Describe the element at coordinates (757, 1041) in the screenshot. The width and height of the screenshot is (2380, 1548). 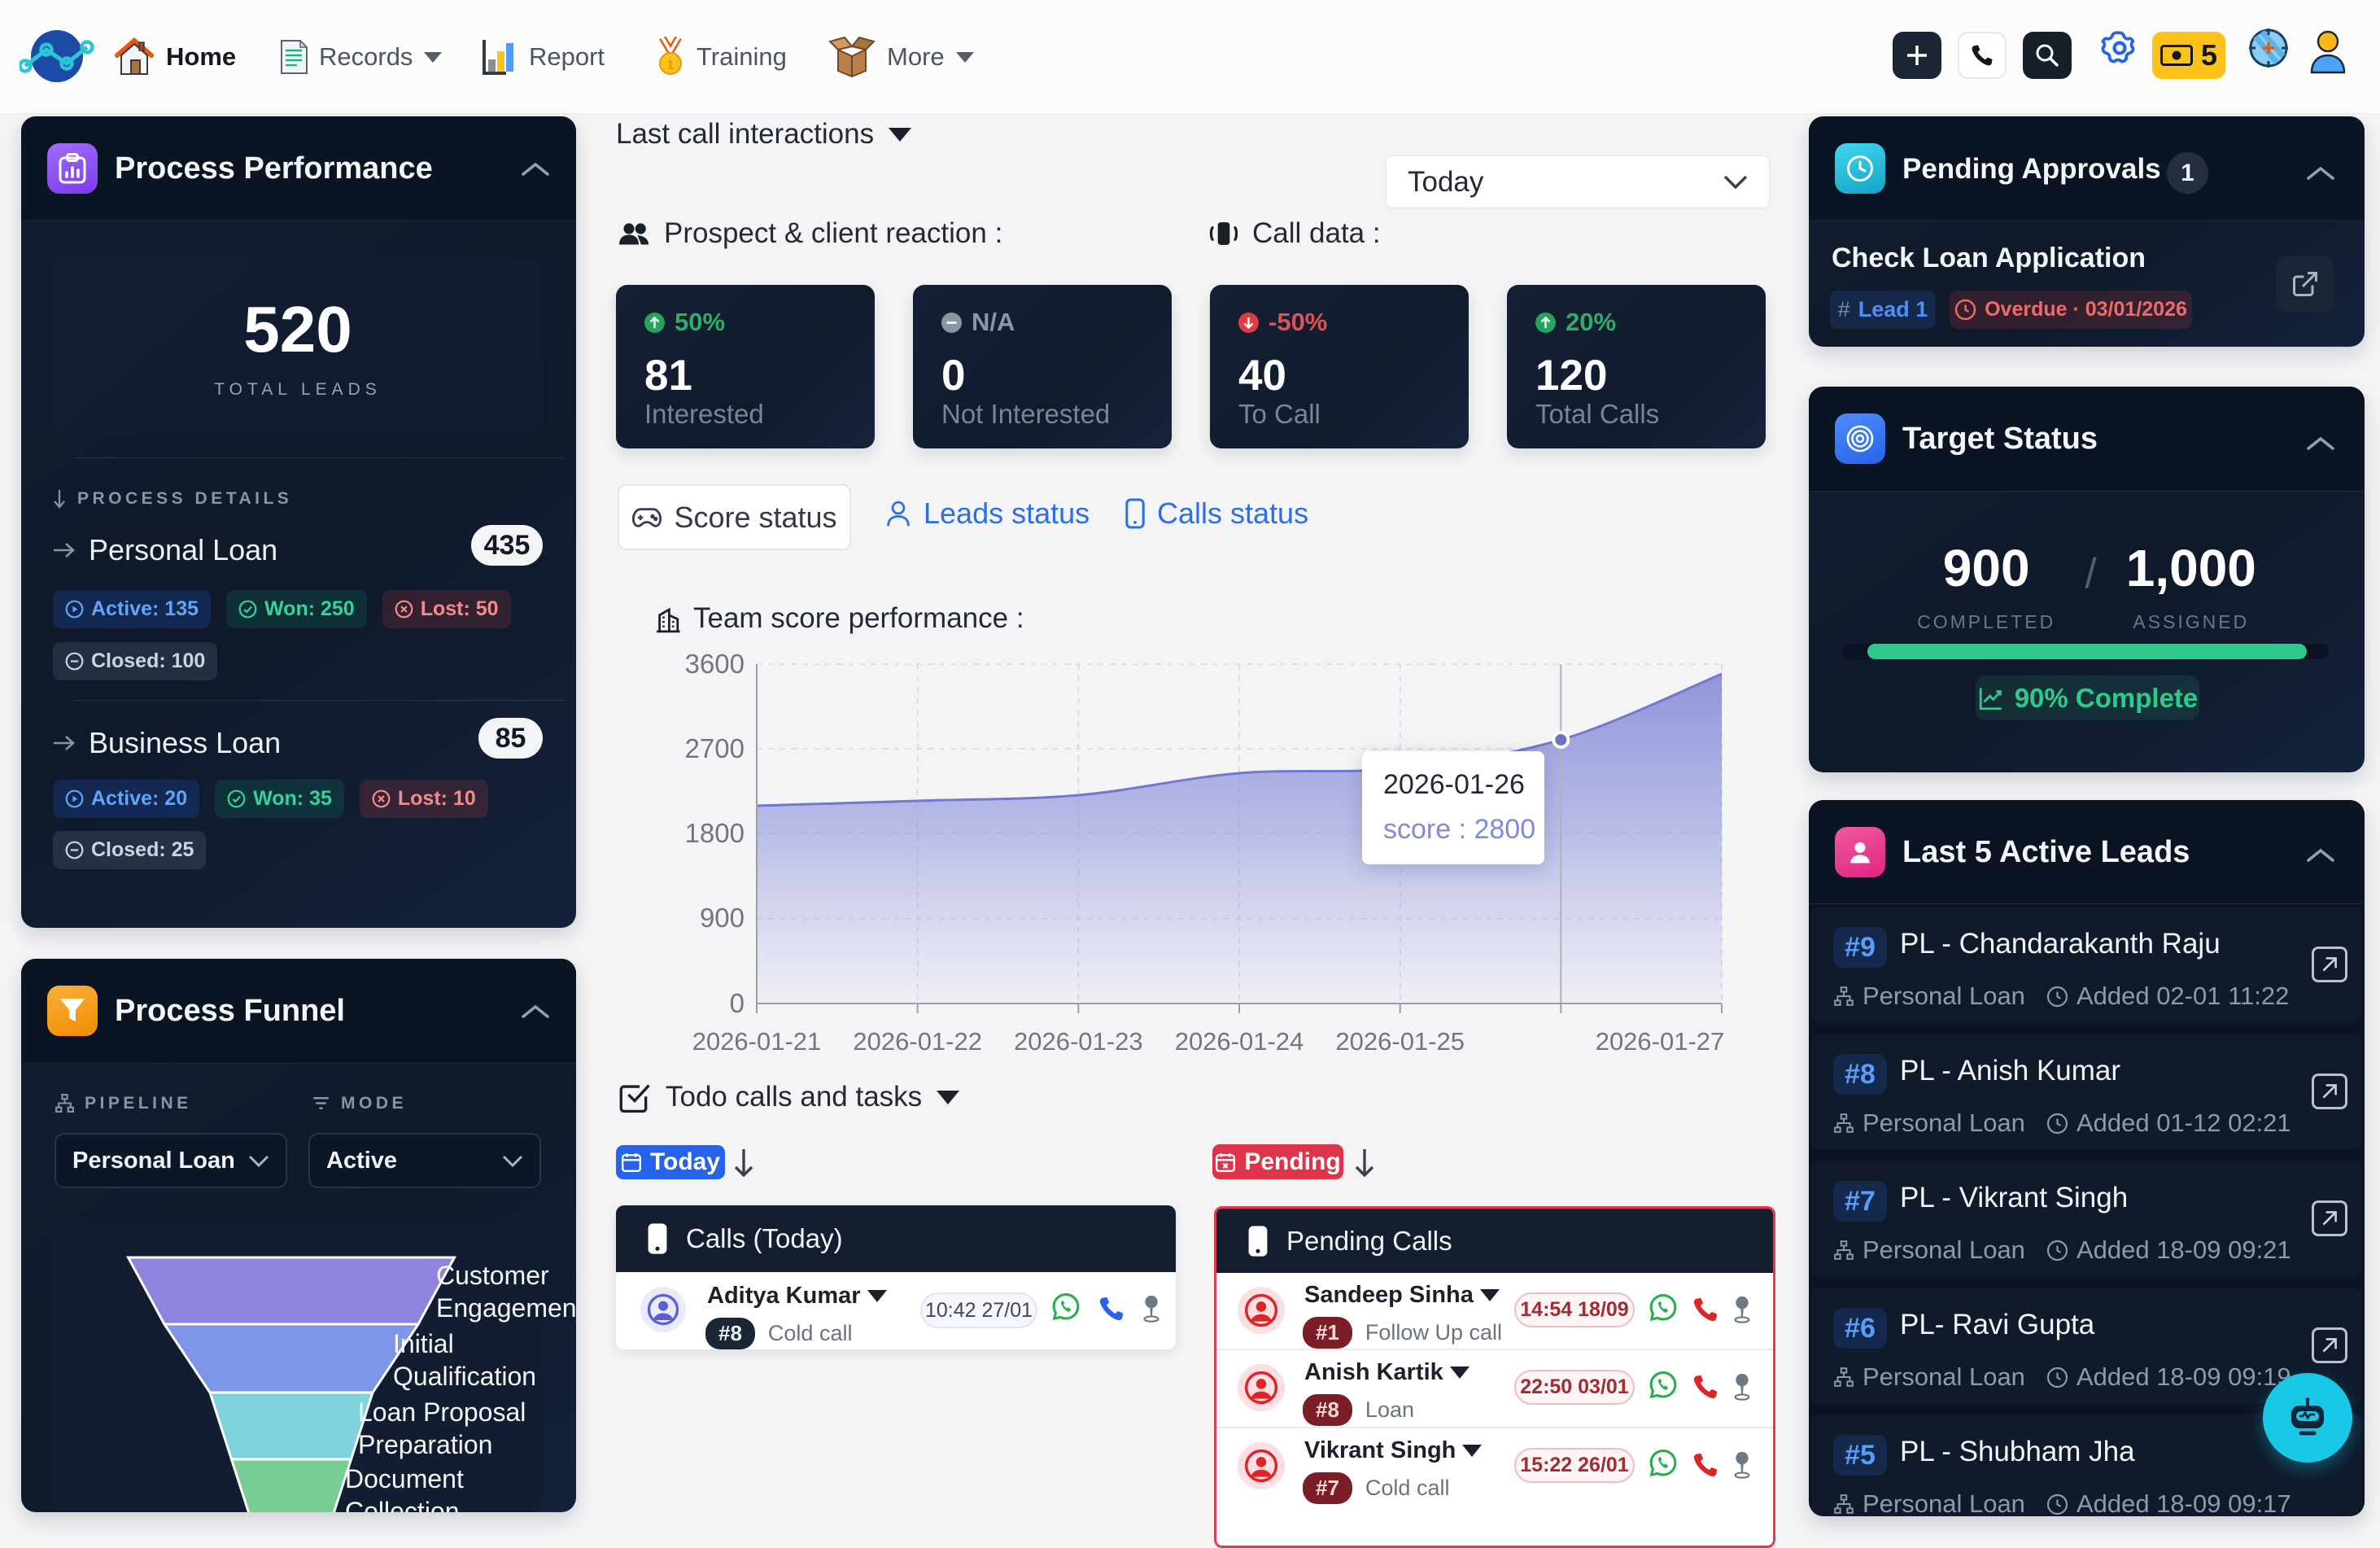
I see `svg-text: 2026-01-21` at that location.